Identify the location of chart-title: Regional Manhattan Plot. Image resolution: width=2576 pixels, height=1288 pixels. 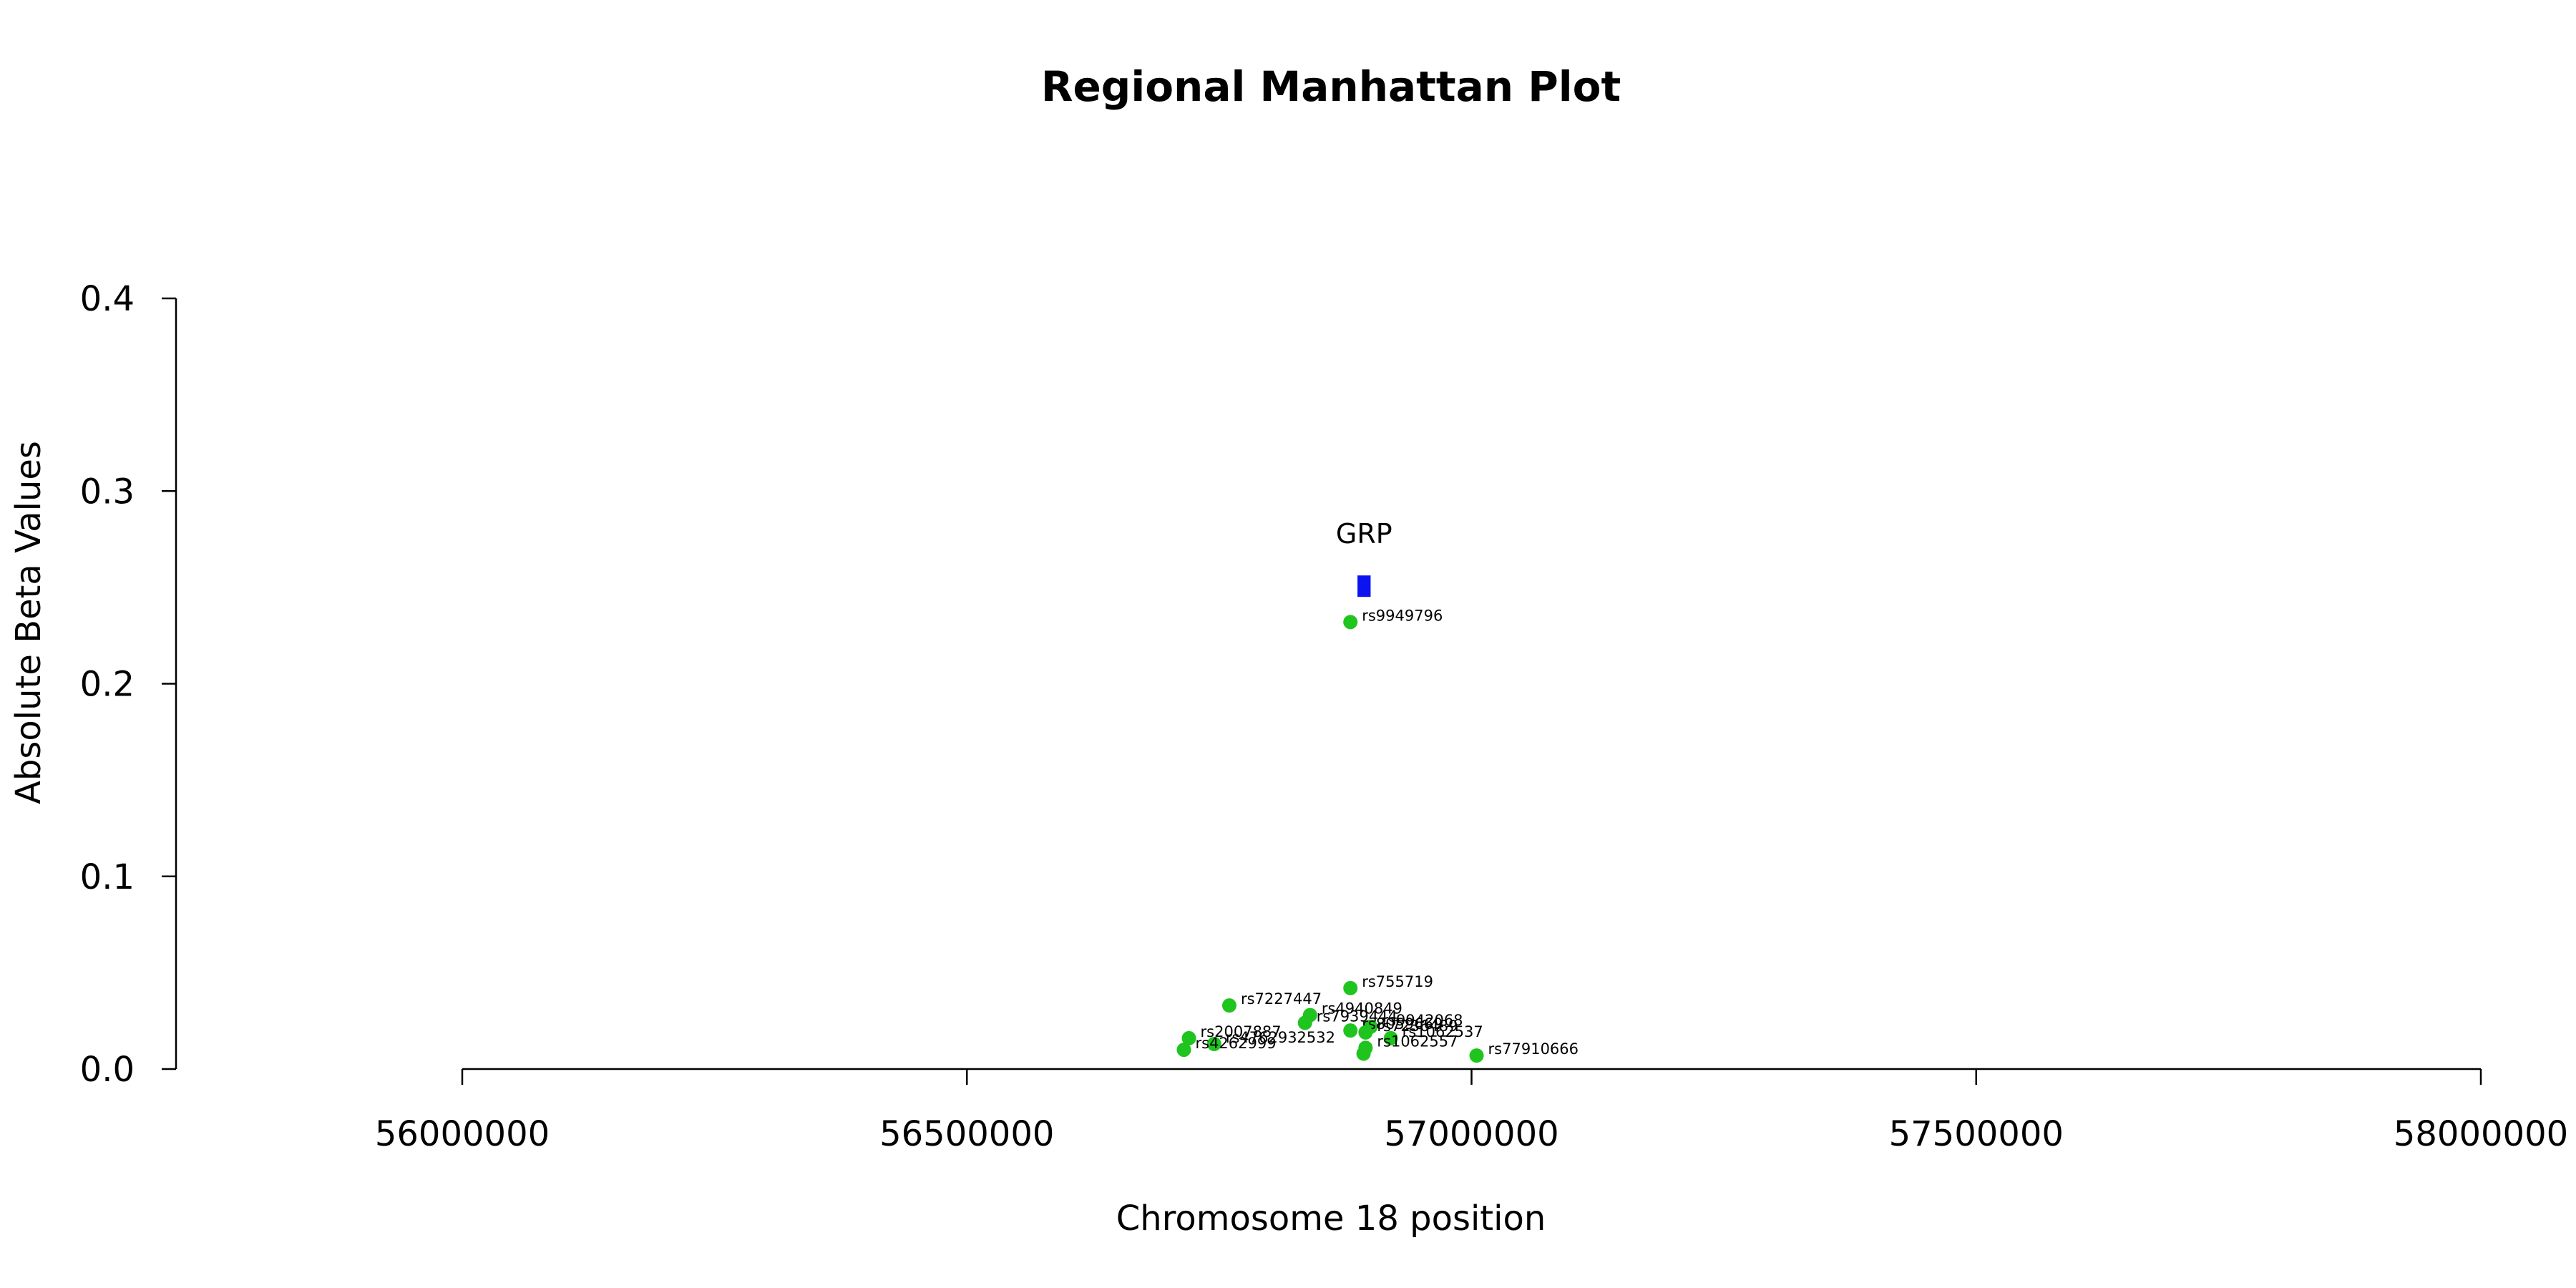
(1331, 86).